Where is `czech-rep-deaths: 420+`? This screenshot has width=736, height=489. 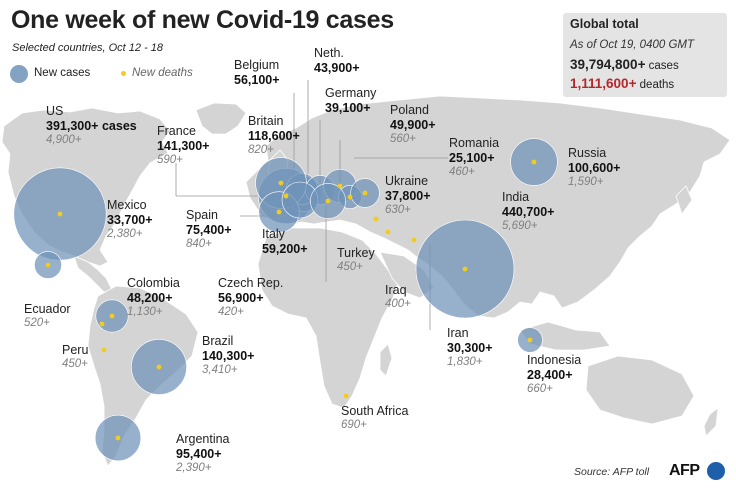
czech-rep-deaths: 420+ is located at coordinates (231, 311).